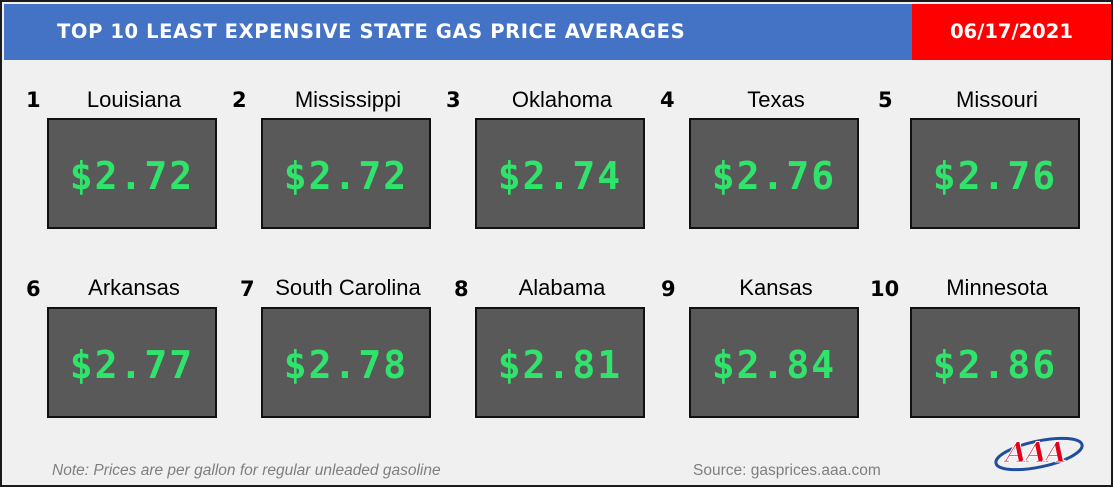 Image resolution: width=1113 pixels, height=487 pixels. What do you see at coordinates (667, 100) in the screenshot?
I see `rank-label-4: 4` at bounding box center [667, 100].